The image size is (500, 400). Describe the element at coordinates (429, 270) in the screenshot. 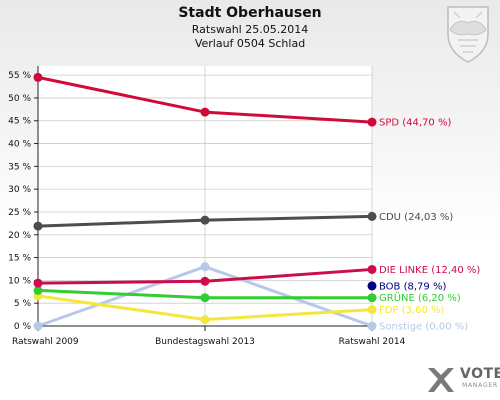

I see `series-label-die-linke: DIE LINKE (12,40 %)` at that location.